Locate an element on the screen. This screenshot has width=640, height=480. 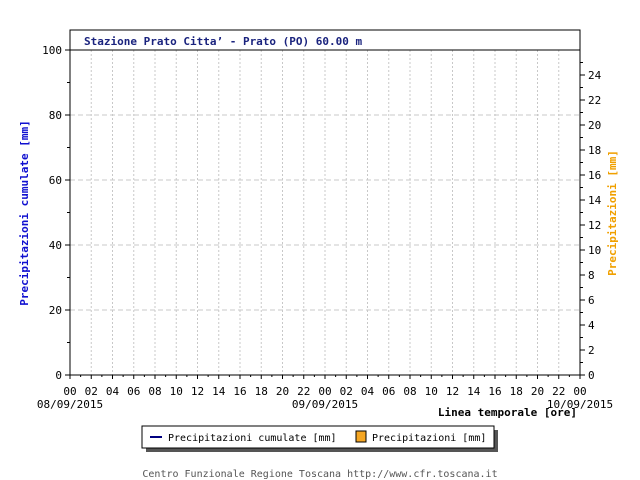
y-left-tick-label: 60 is located at coordinates (55, 180).